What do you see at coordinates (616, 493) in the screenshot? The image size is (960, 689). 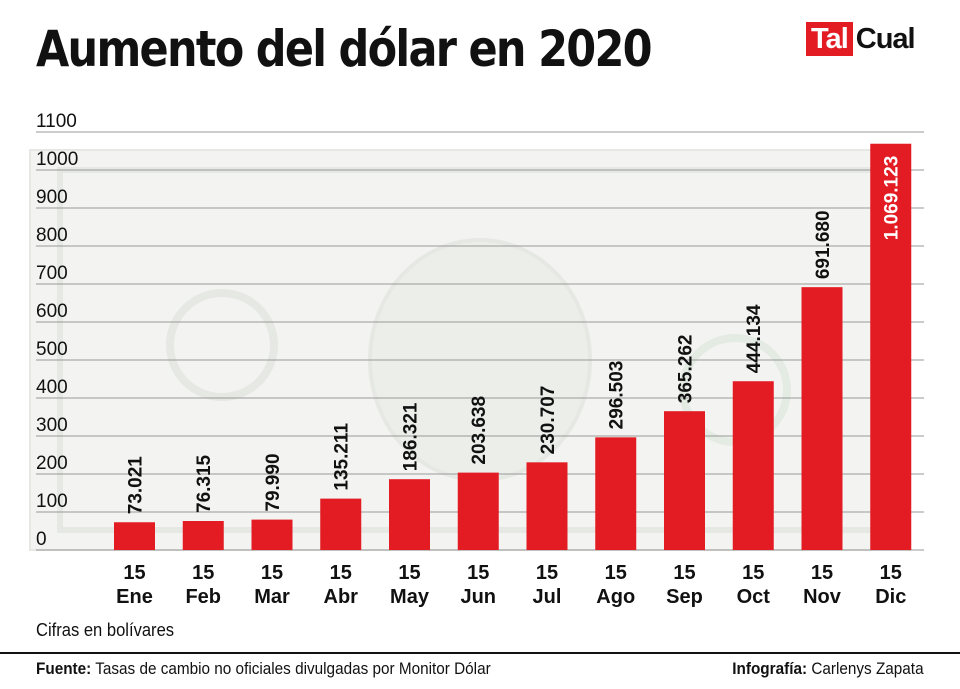 I see `bar-ago` at bounding box center [616, 493].